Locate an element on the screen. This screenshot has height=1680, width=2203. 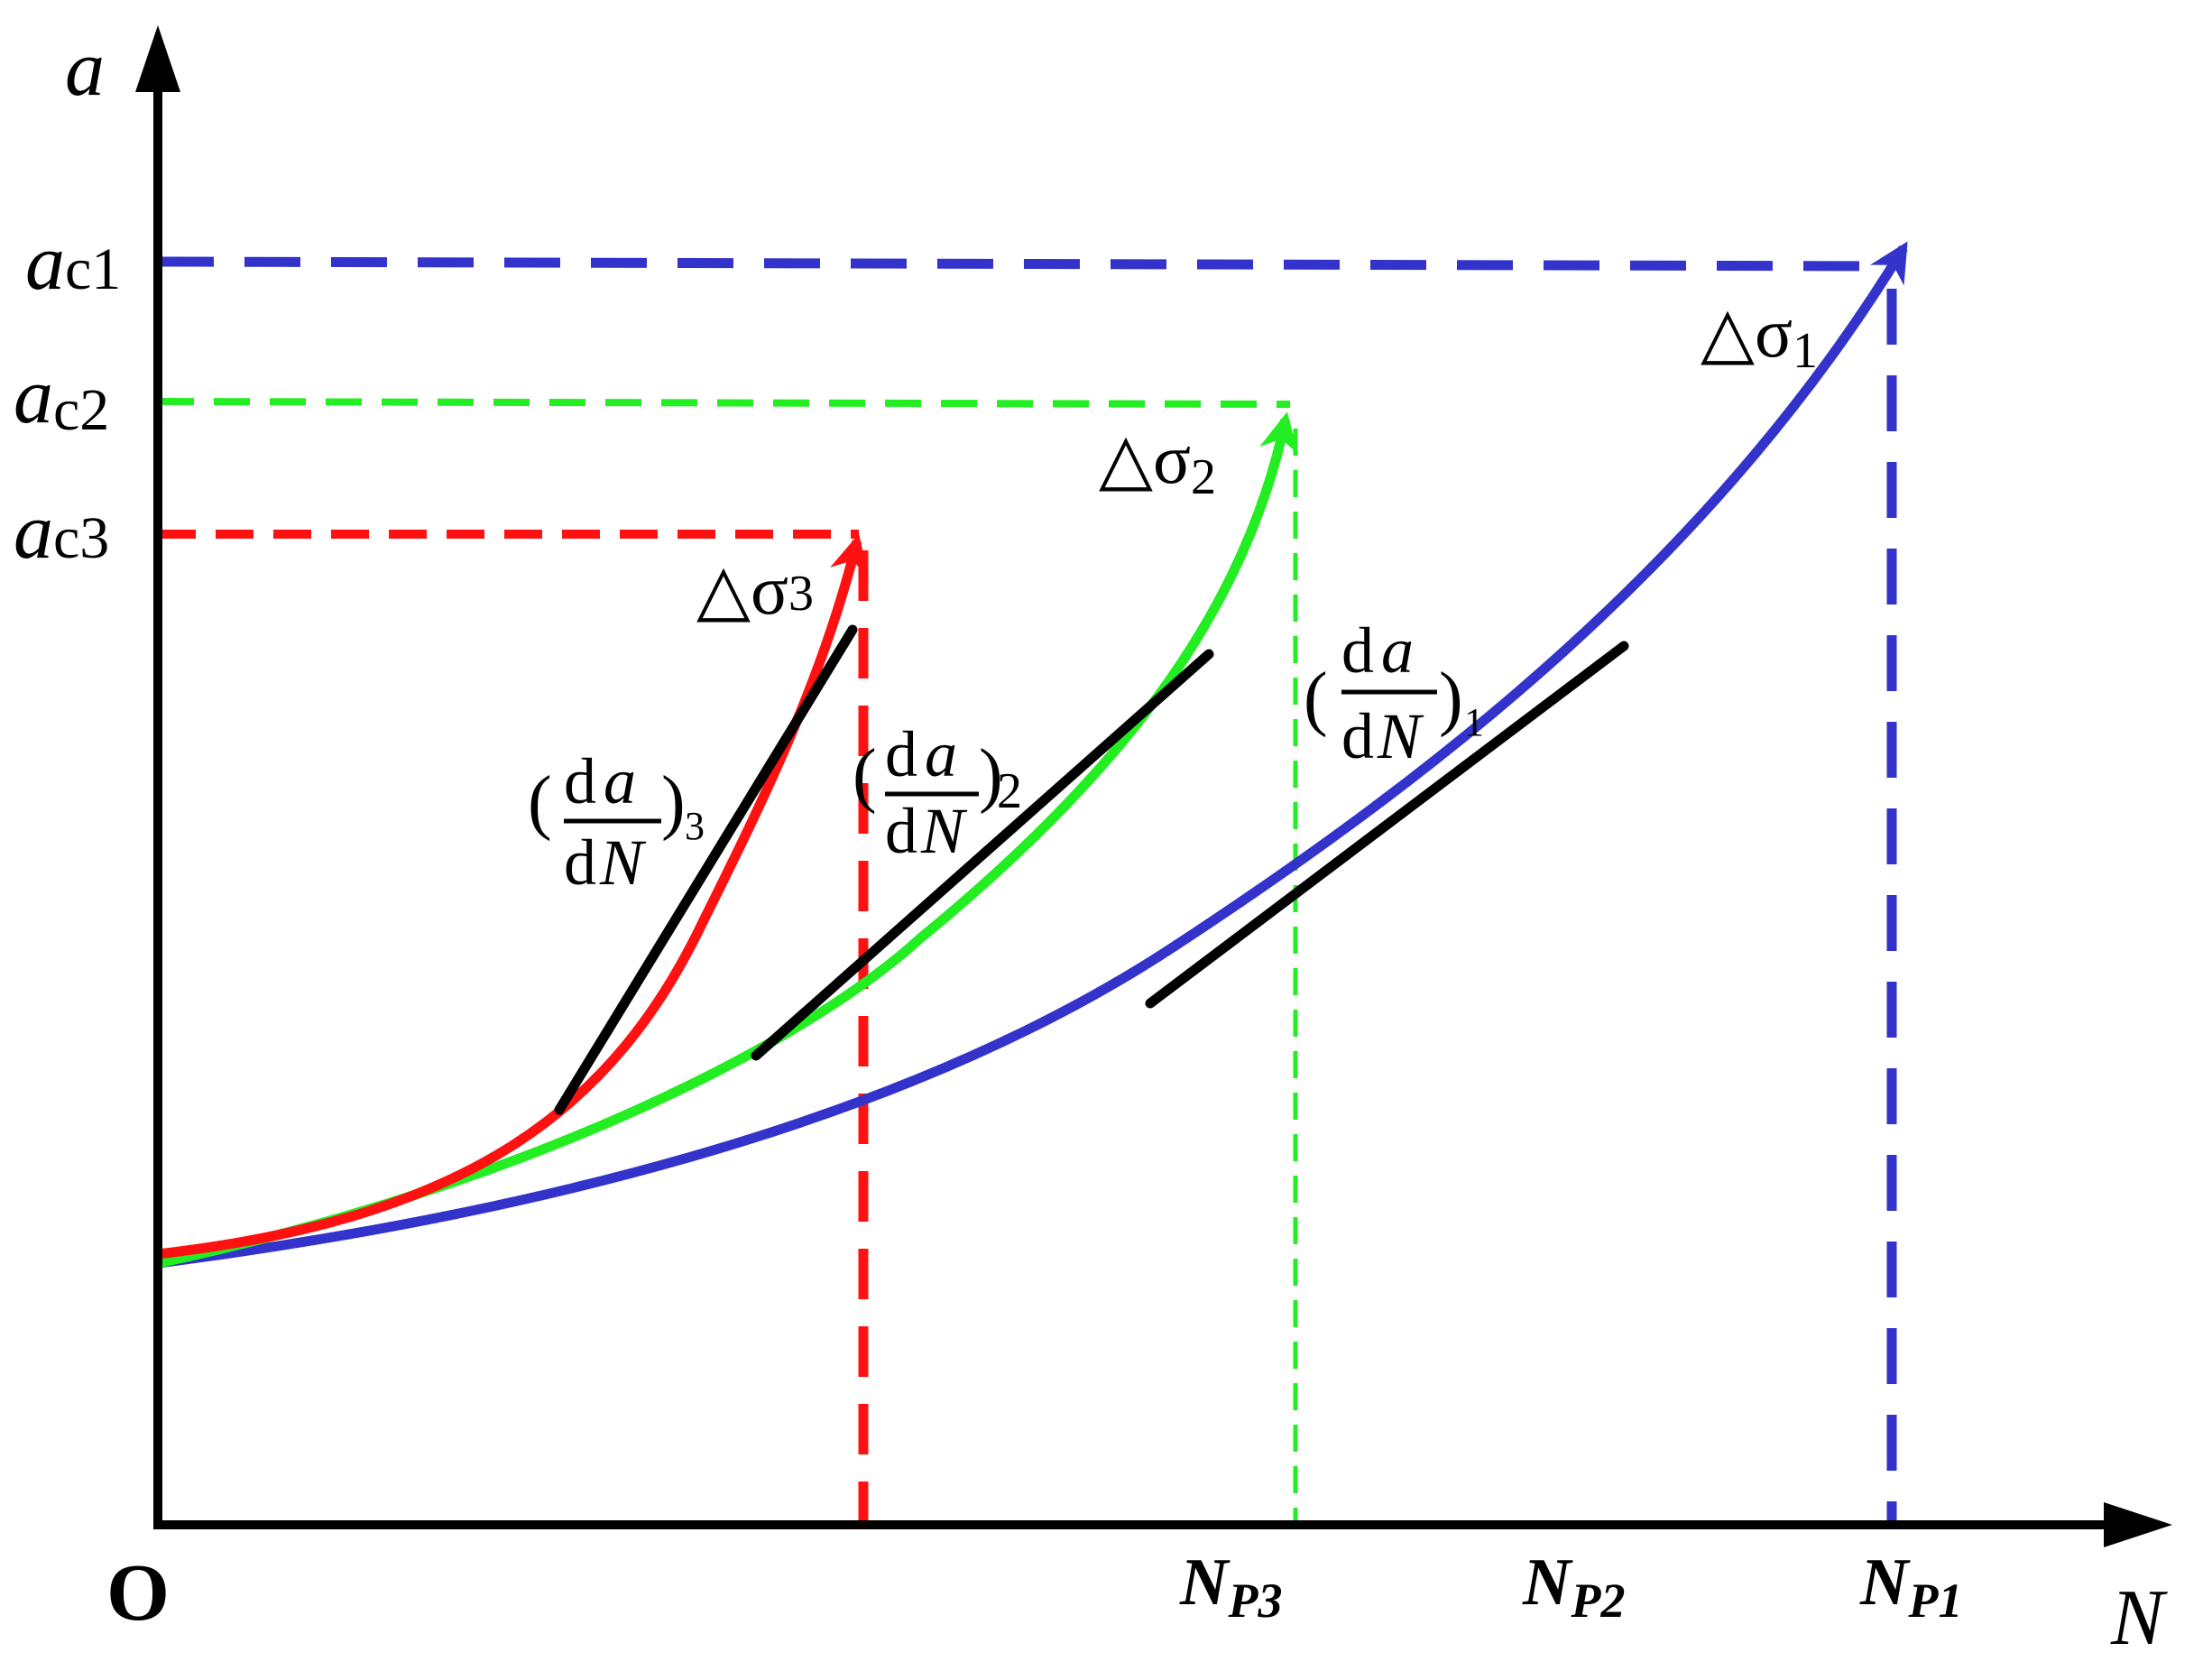
x-tick-np2: NP2 is located at coordinates (1573, 1587).